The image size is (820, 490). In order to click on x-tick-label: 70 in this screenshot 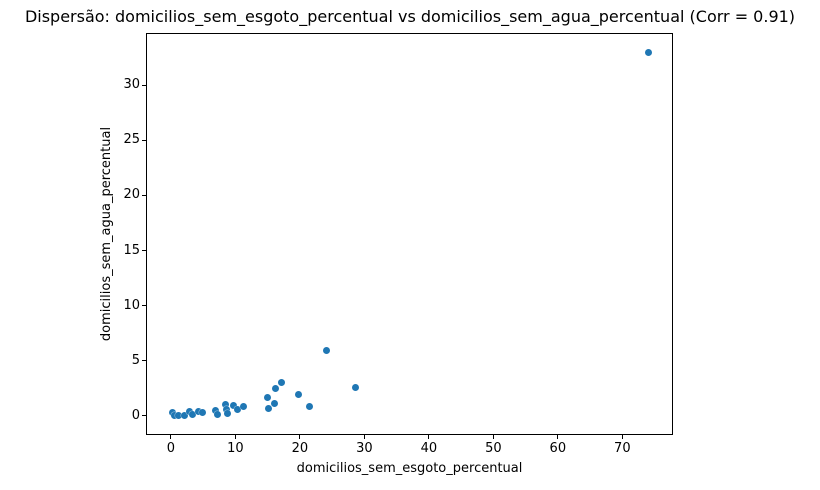, I will do `click(622, 448)`.